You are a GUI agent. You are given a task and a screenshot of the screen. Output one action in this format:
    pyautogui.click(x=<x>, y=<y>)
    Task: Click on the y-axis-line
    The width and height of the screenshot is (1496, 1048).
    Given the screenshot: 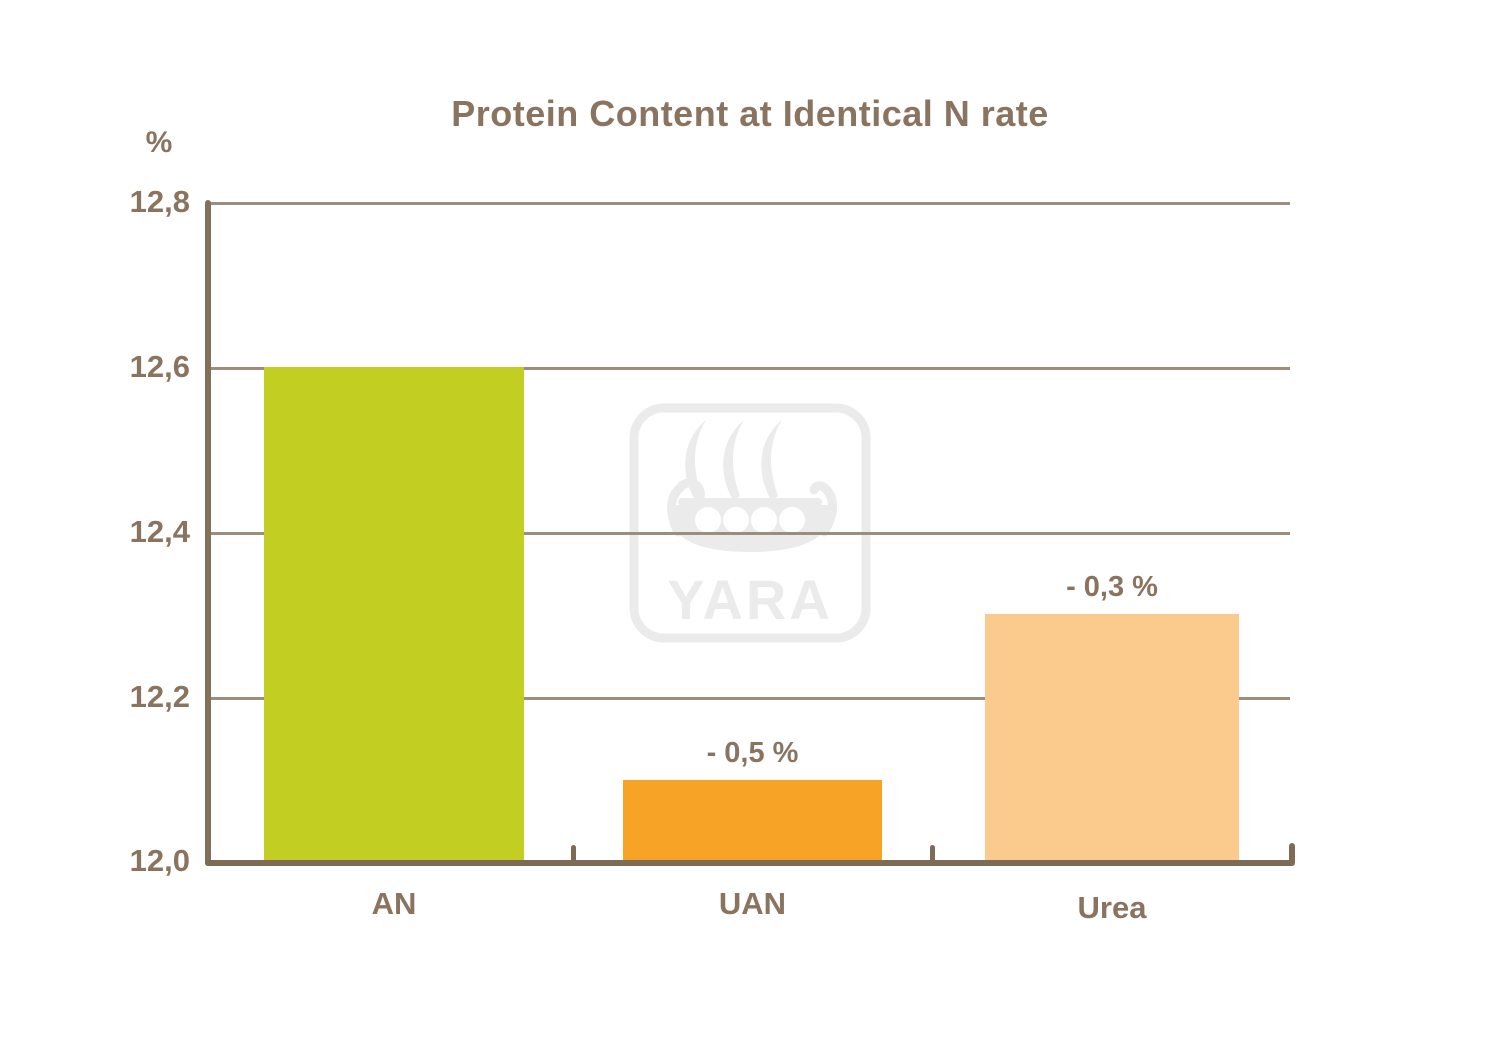 What is the action you would take?
    pyautogui.click(x=208, y=533)
    